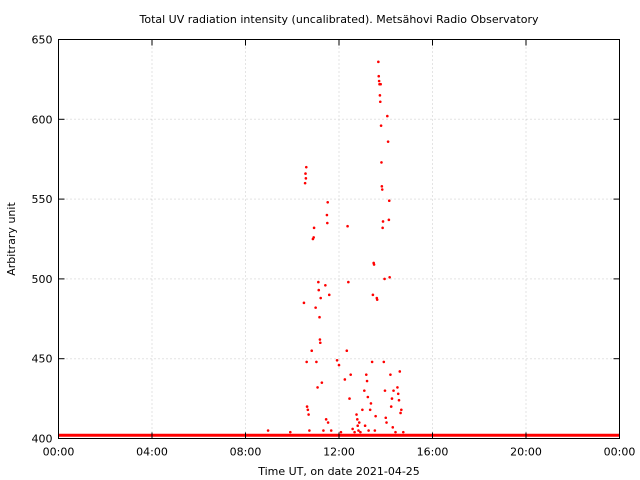 The width and height of the screenshot is (640, 480). What do you see at coordinates (11, 239) in the screenshot?
I see `y-axis-label: Arbitrary unit` at bounding box center [11, 239].